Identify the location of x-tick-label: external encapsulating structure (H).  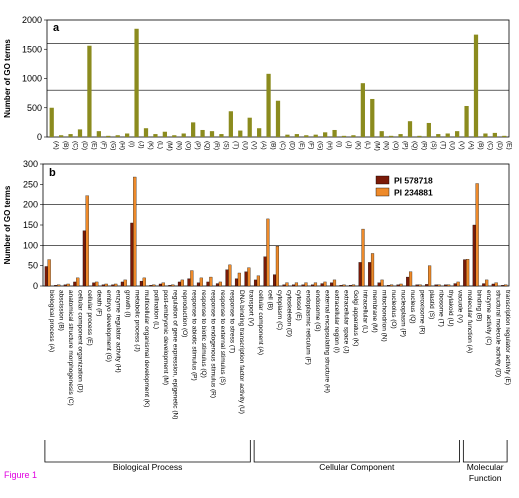
(327, 341).